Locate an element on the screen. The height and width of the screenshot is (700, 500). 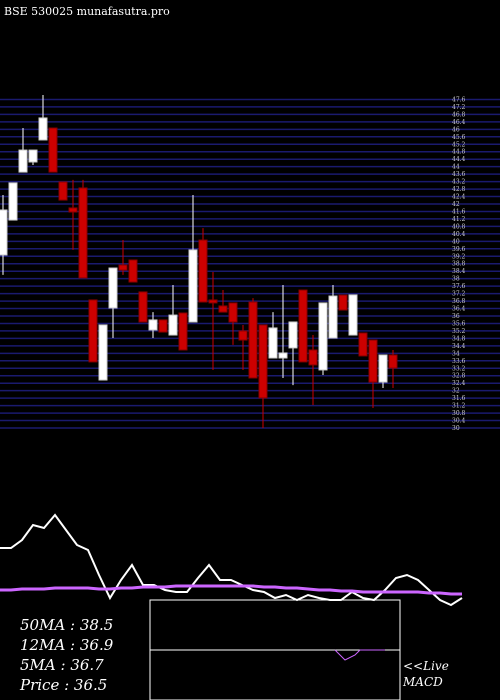
ma-label: 5MA : 36.7 is located at coordinates (62, 665).